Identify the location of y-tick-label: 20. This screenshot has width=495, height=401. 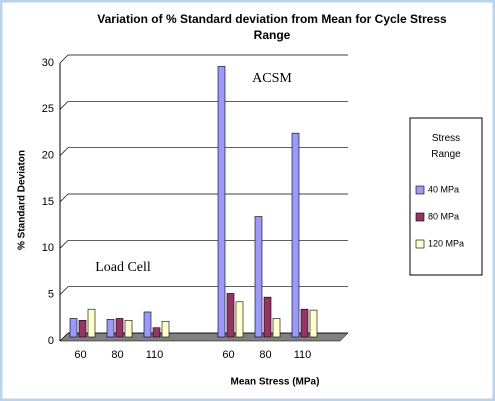
(48, 156).